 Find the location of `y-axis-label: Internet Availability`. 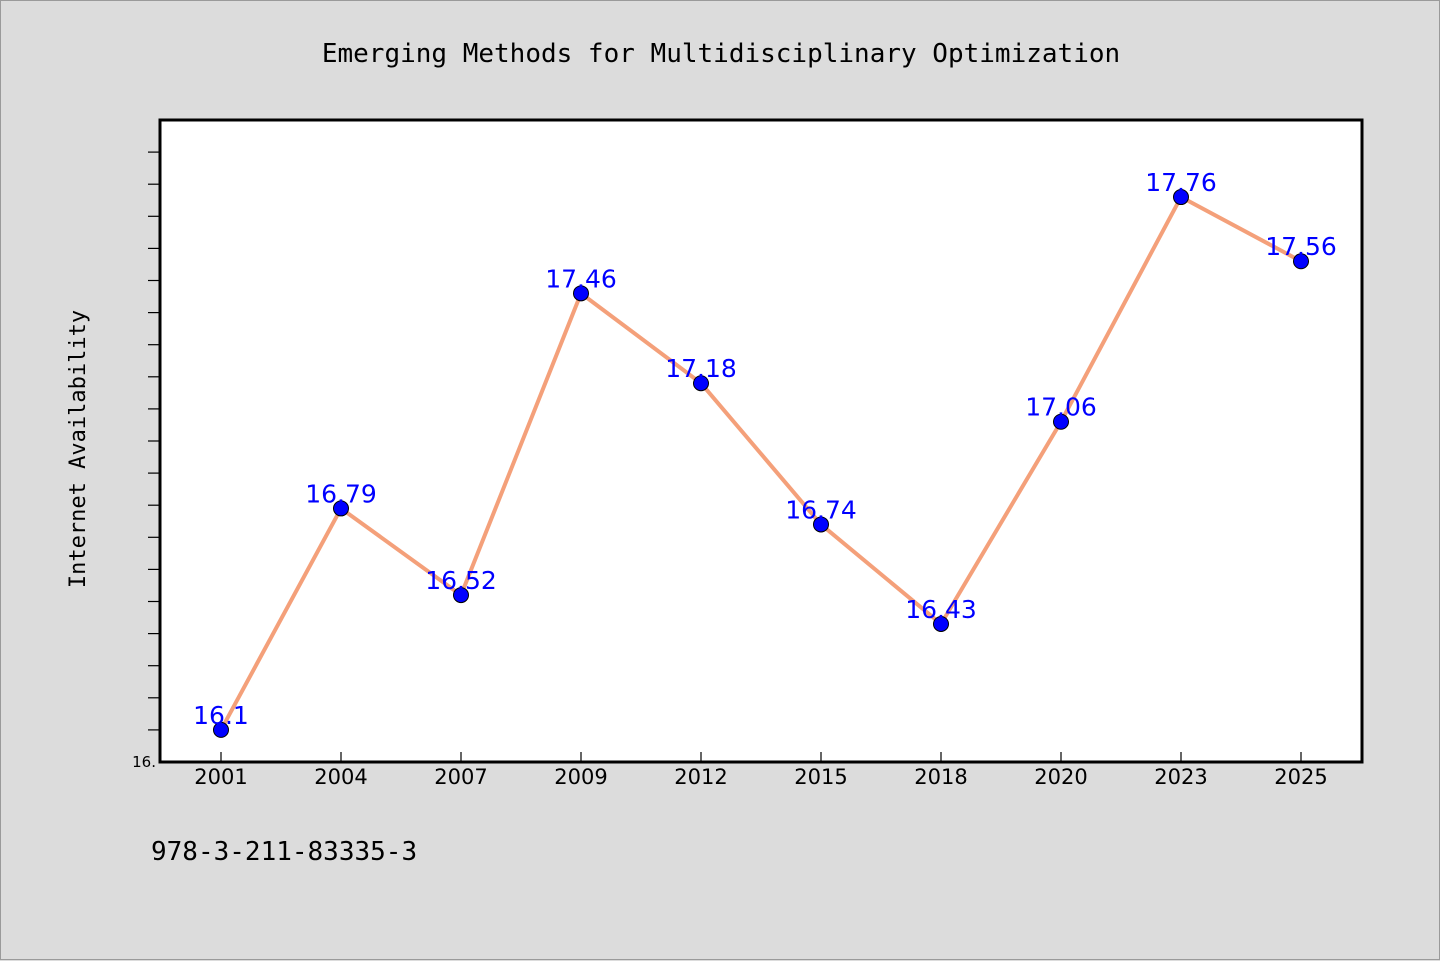

y-axis-label: Internet Availability is located at coordinates (78, 449).